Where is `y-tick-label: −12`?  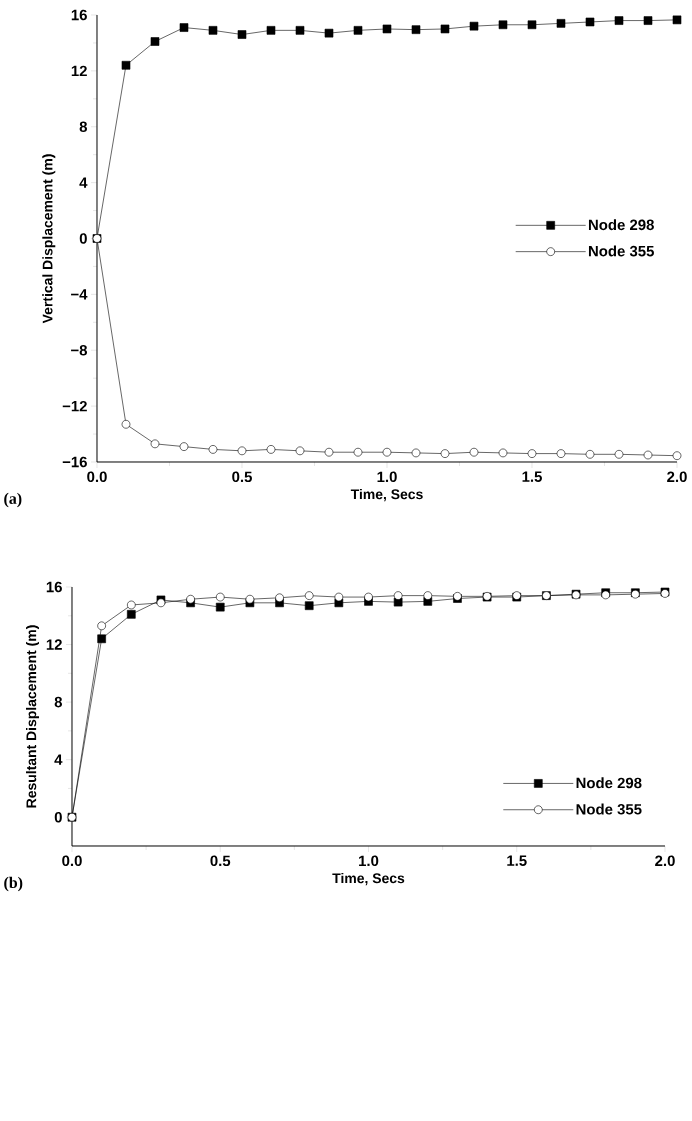 y-tick-label: −12 is located at coordinates (74, 406).